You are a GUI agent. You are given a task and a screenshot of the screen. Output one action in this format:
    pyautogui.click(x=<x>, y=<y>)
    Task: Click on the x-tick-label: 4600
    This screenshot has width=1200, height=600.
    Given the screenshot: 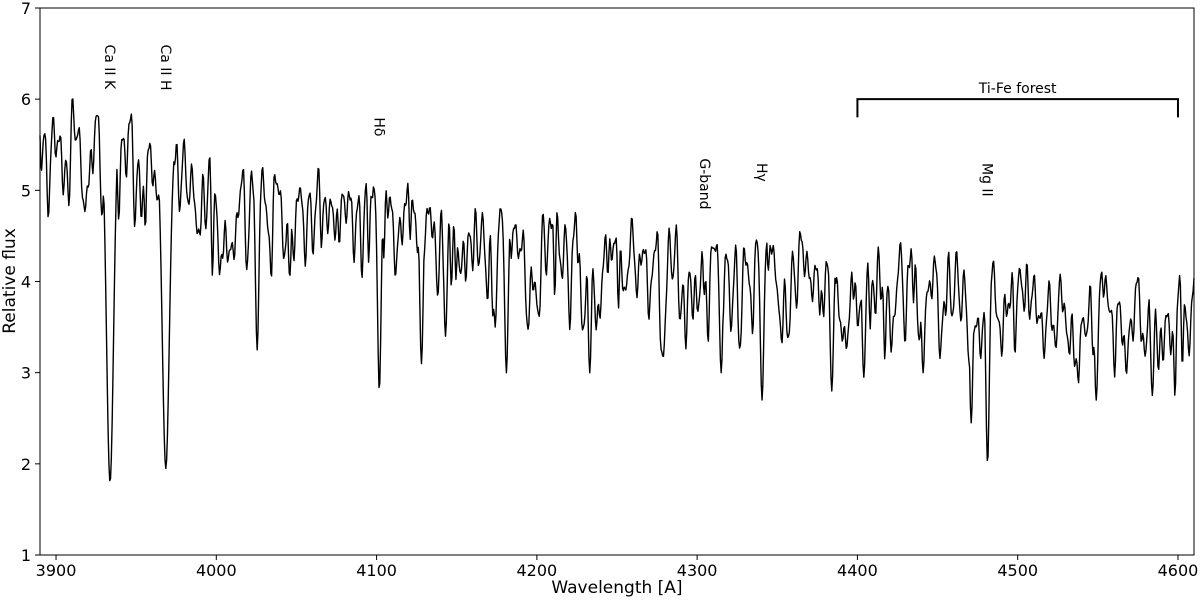 What is the action you would take?
    pyautogui.click(x=1178, y=570)
    